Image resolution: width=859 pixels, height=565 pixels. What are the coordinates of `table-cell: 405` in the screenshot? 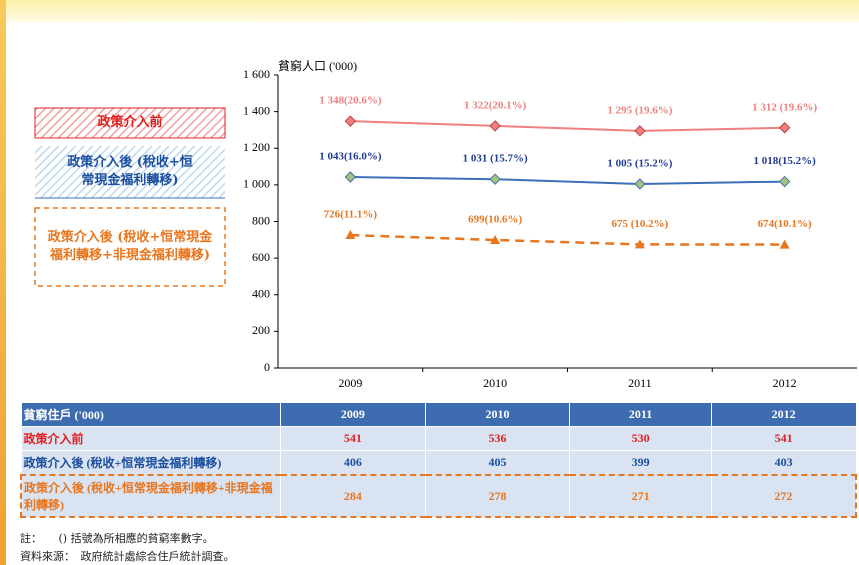 It's located at (497, 463).